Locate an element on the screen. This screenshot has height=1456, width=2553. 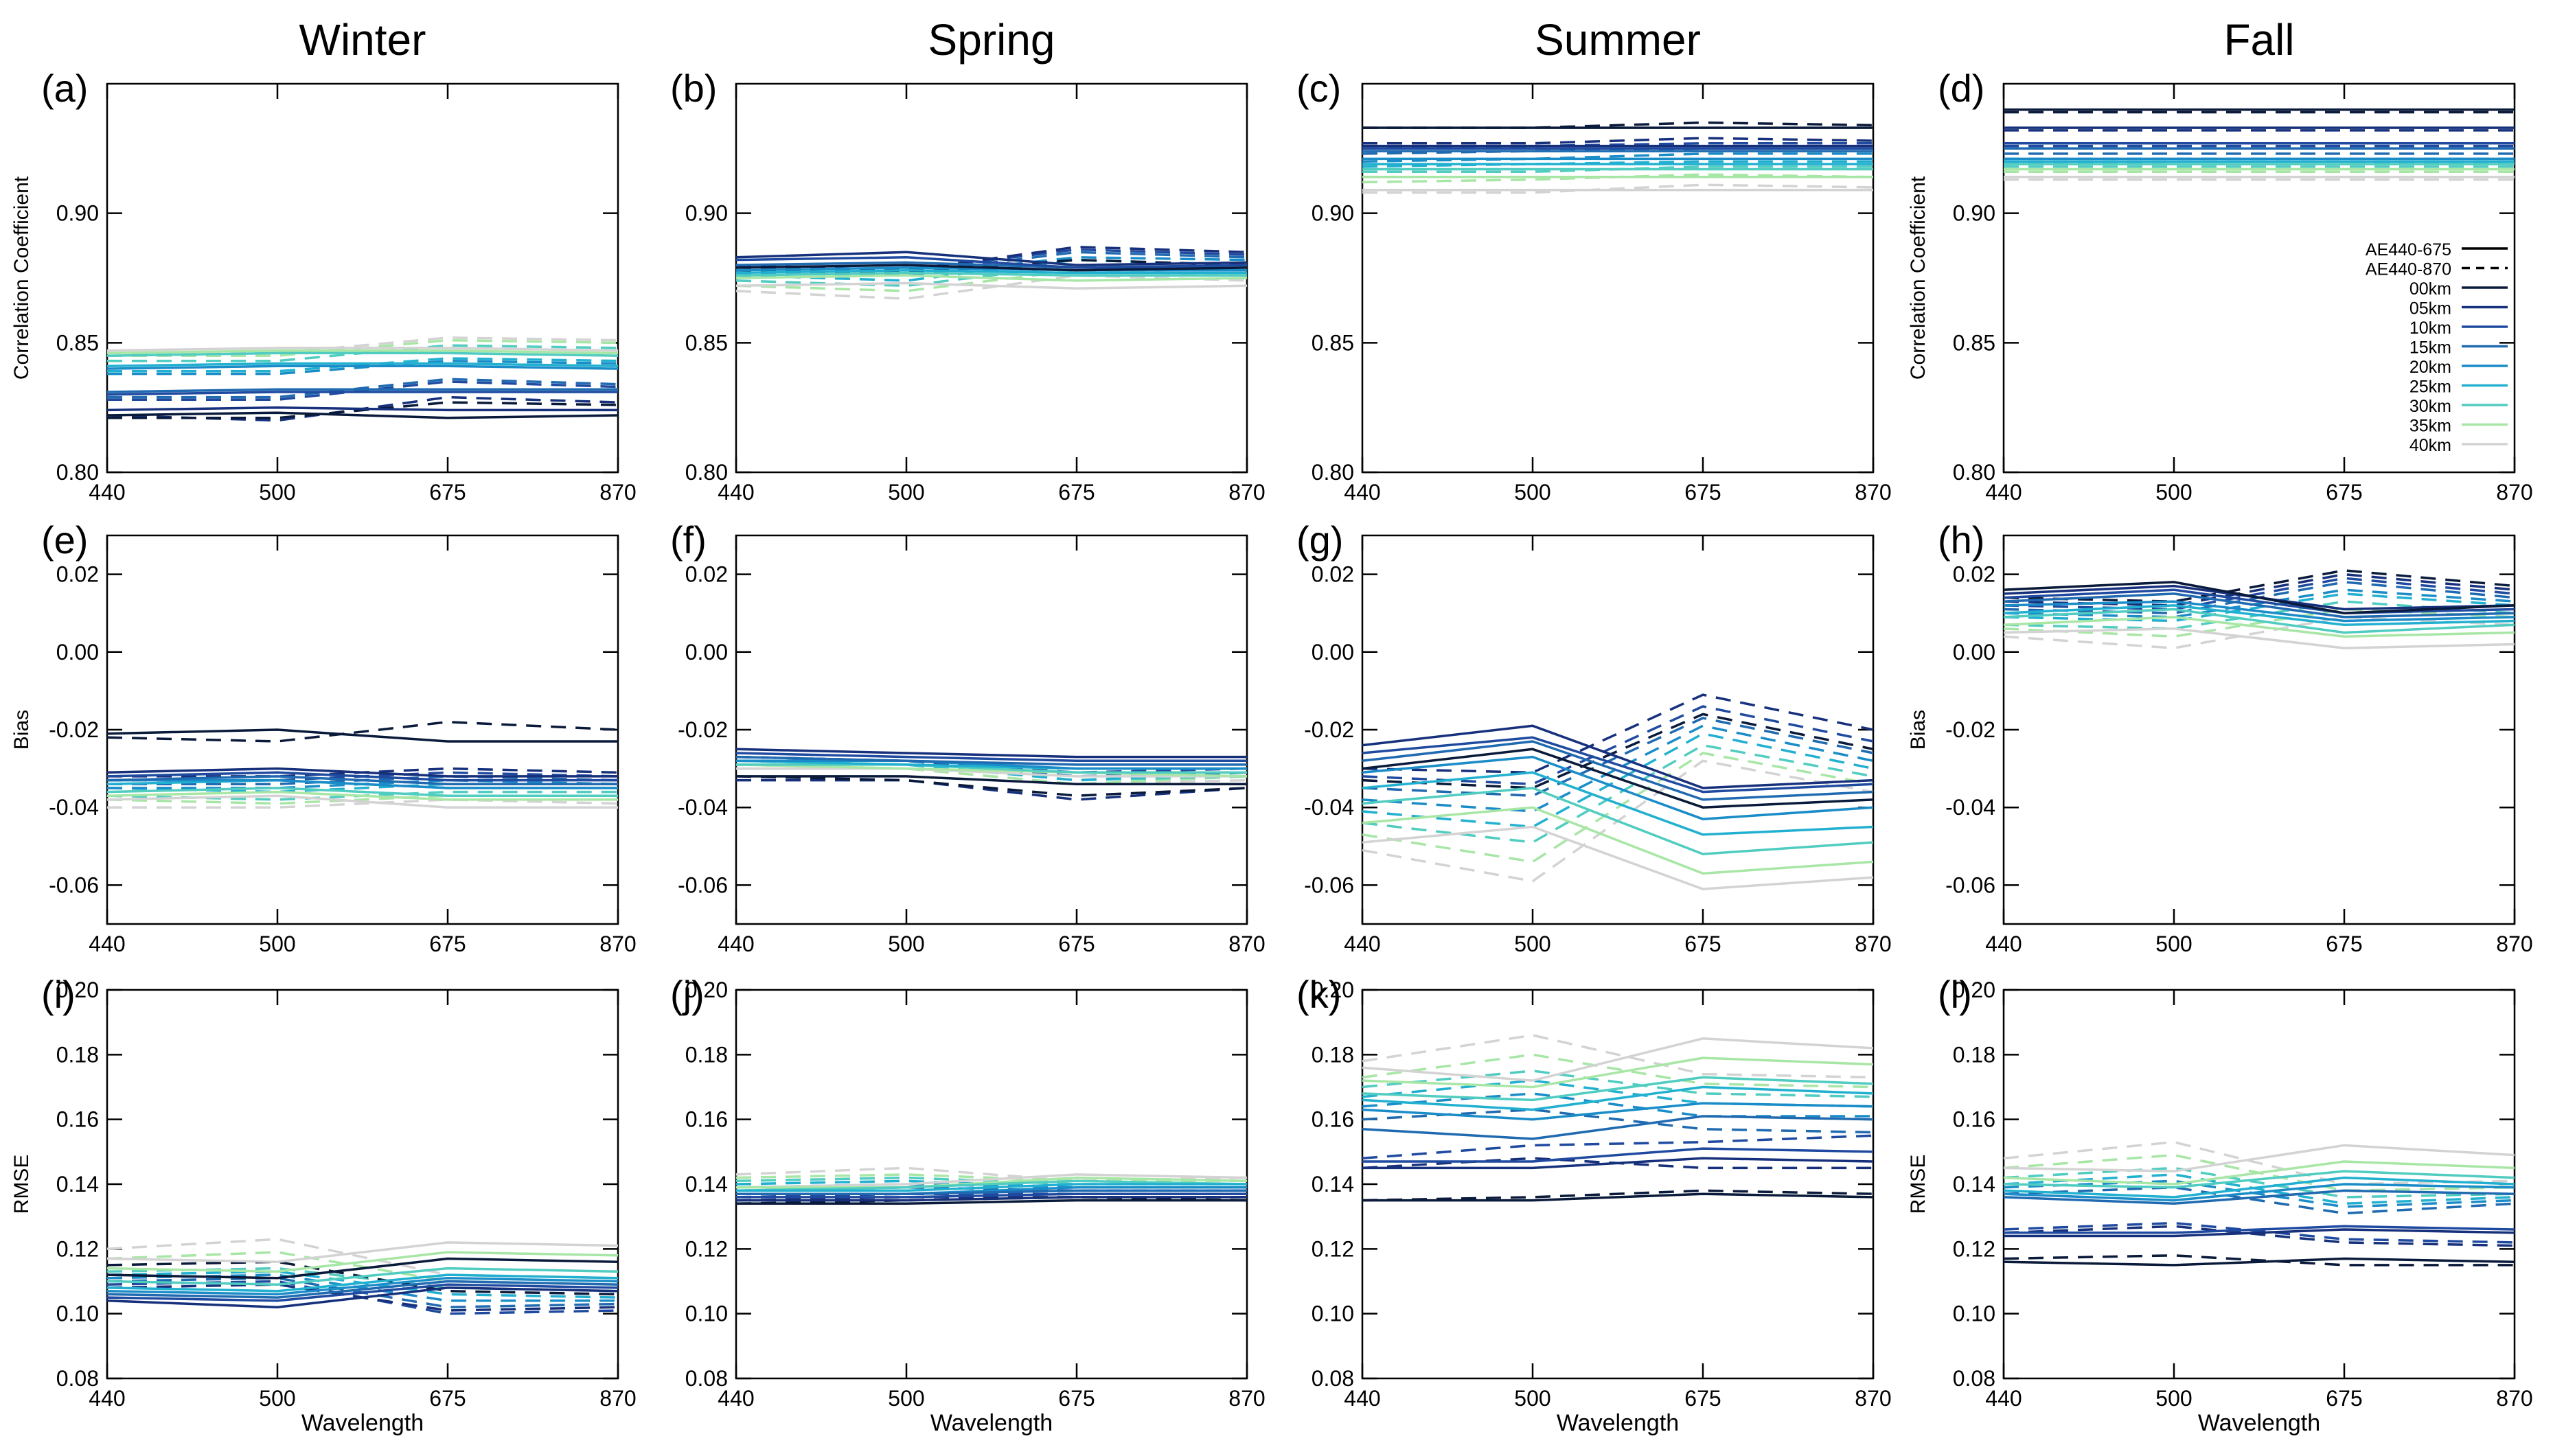
y-axis-label: RMSE is located at coordinates (1919, 1184).